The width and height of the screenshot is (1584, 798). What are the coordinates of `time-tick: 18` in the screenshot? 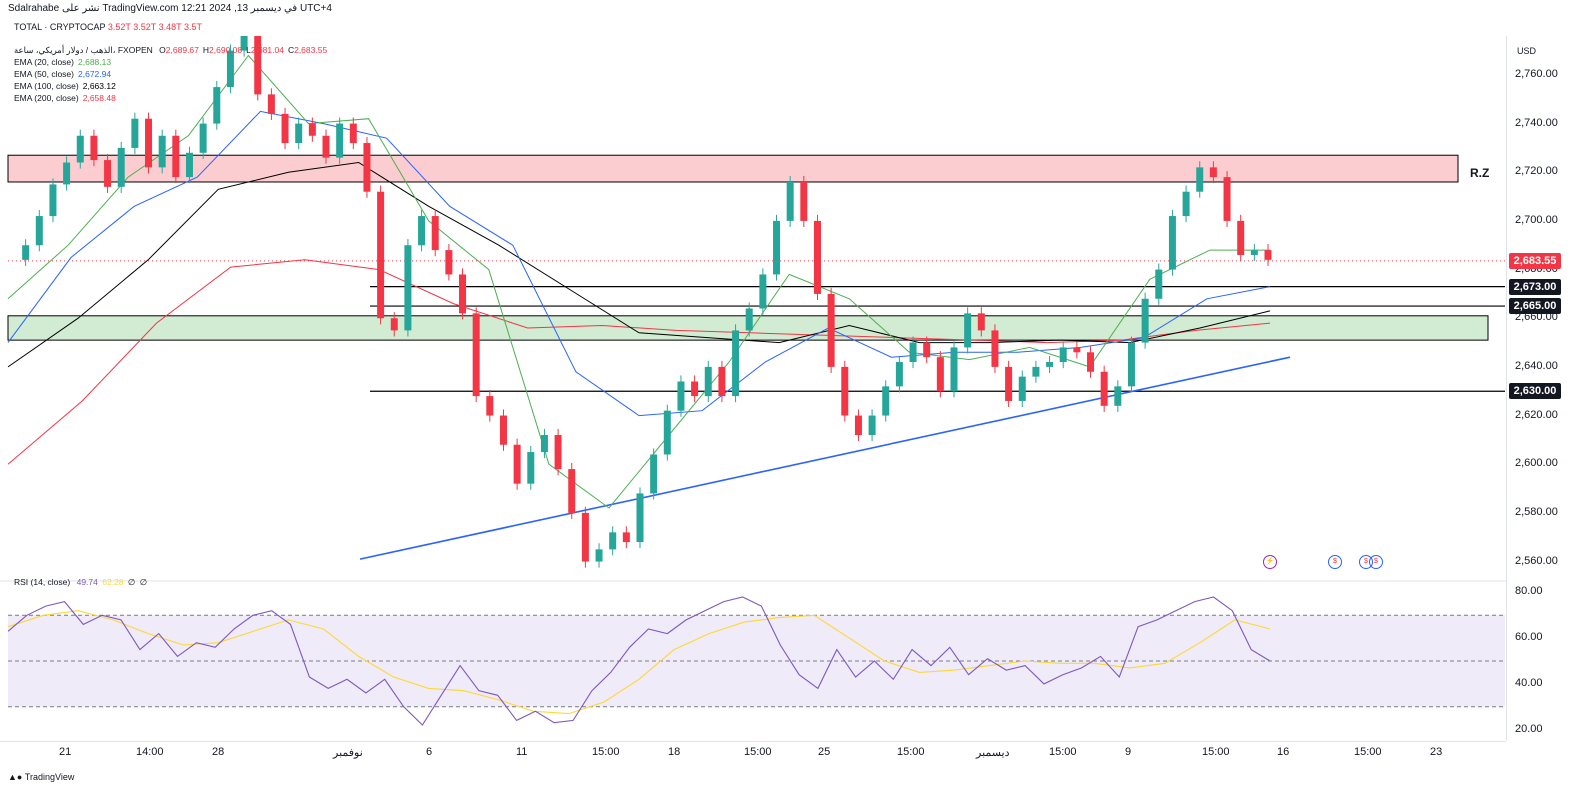 It's located at (674, 752).